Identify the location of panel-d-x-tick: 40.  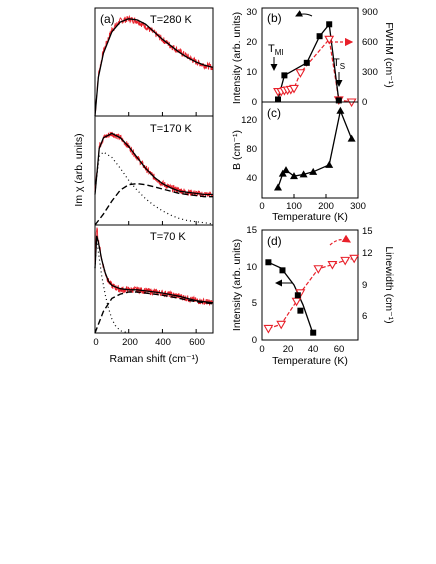
(313, 349).